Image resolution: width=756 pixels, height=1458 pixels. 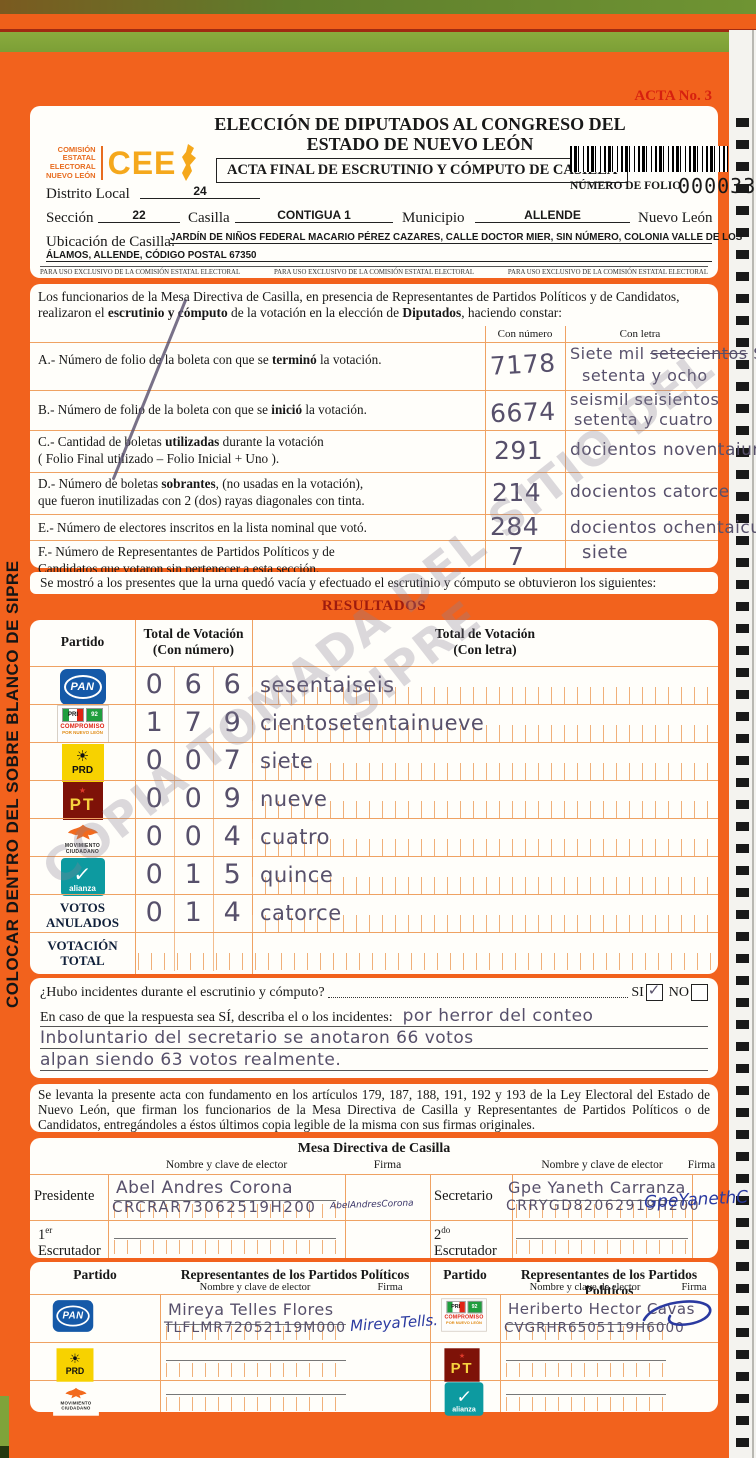 What do you see at coordinates (287, 761) in the screenshot?
I see `prd-letra: siete` at bounding box center [287, 761].